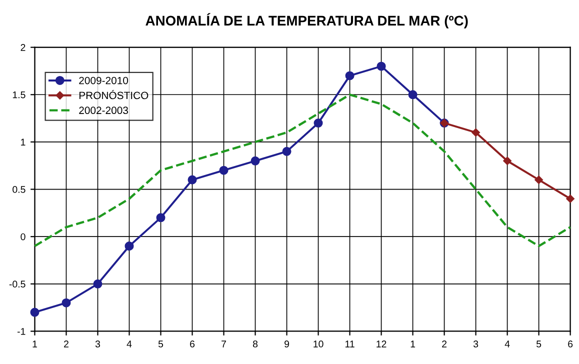  I want to click on y-tick-label: 1, so click(23, 142).